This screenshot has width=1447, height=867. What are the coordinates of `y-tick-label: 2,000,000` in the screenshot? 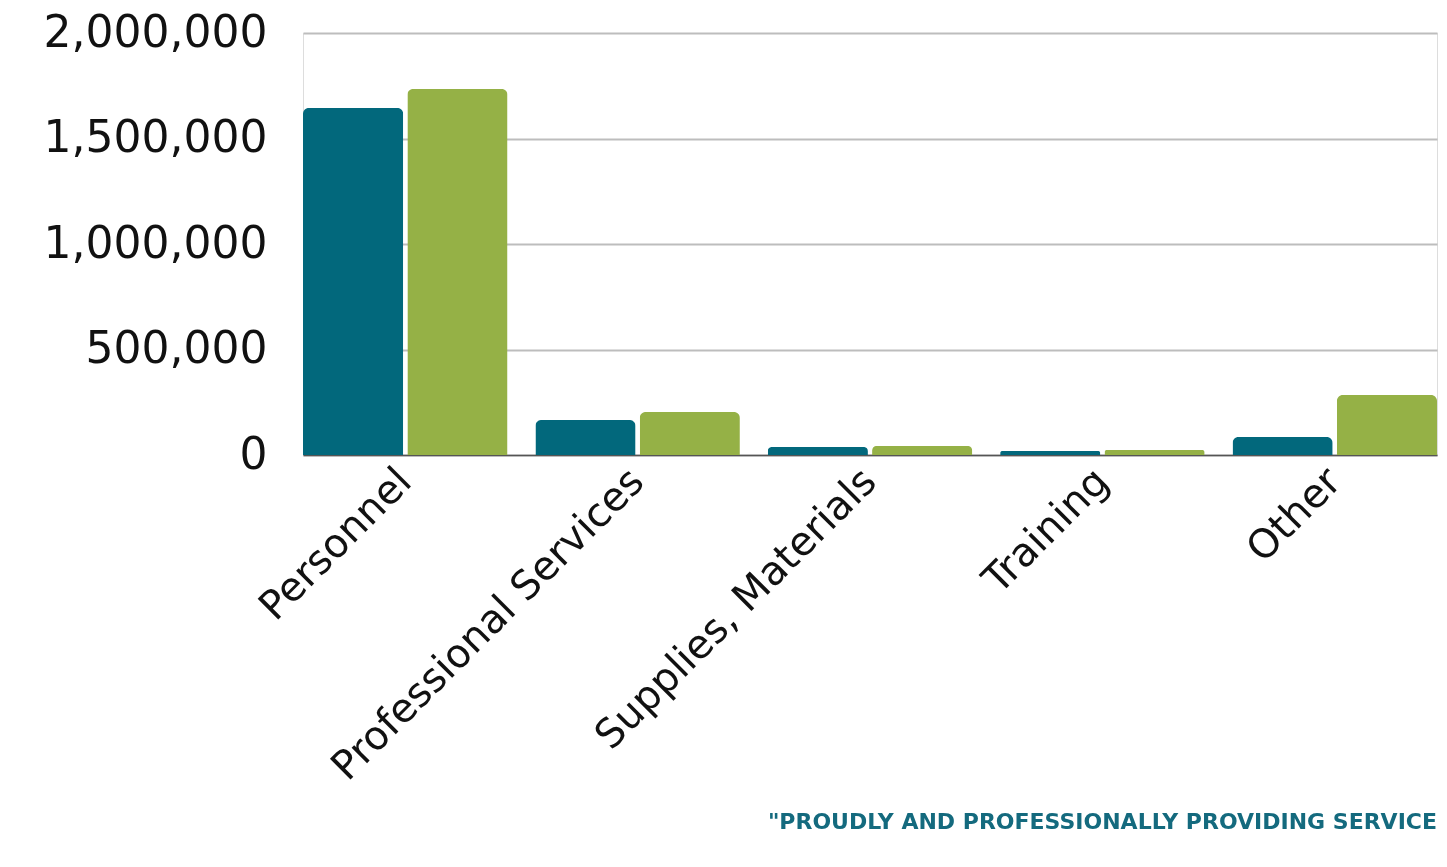 It's located at (155, 31).